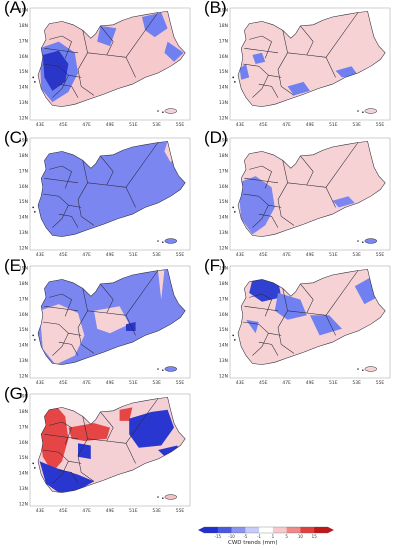 The image size is (406, 550). Describe the element at coordinates (273, 536) in the screenshot. I see `colorbar-tick-label: 1` at that location.